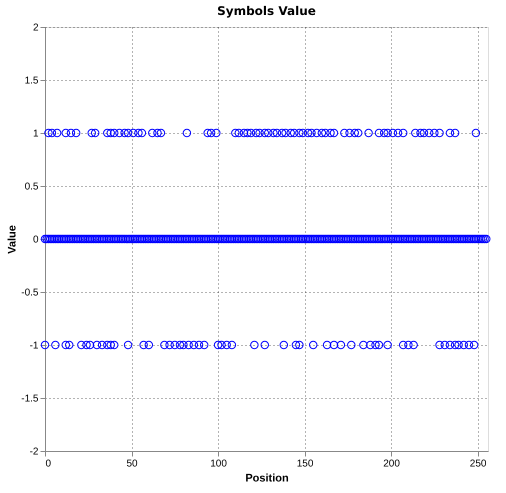  Describe the element at coordinates (35, 240) in the screenshot. I see `y-tick-label: 0` at that location.